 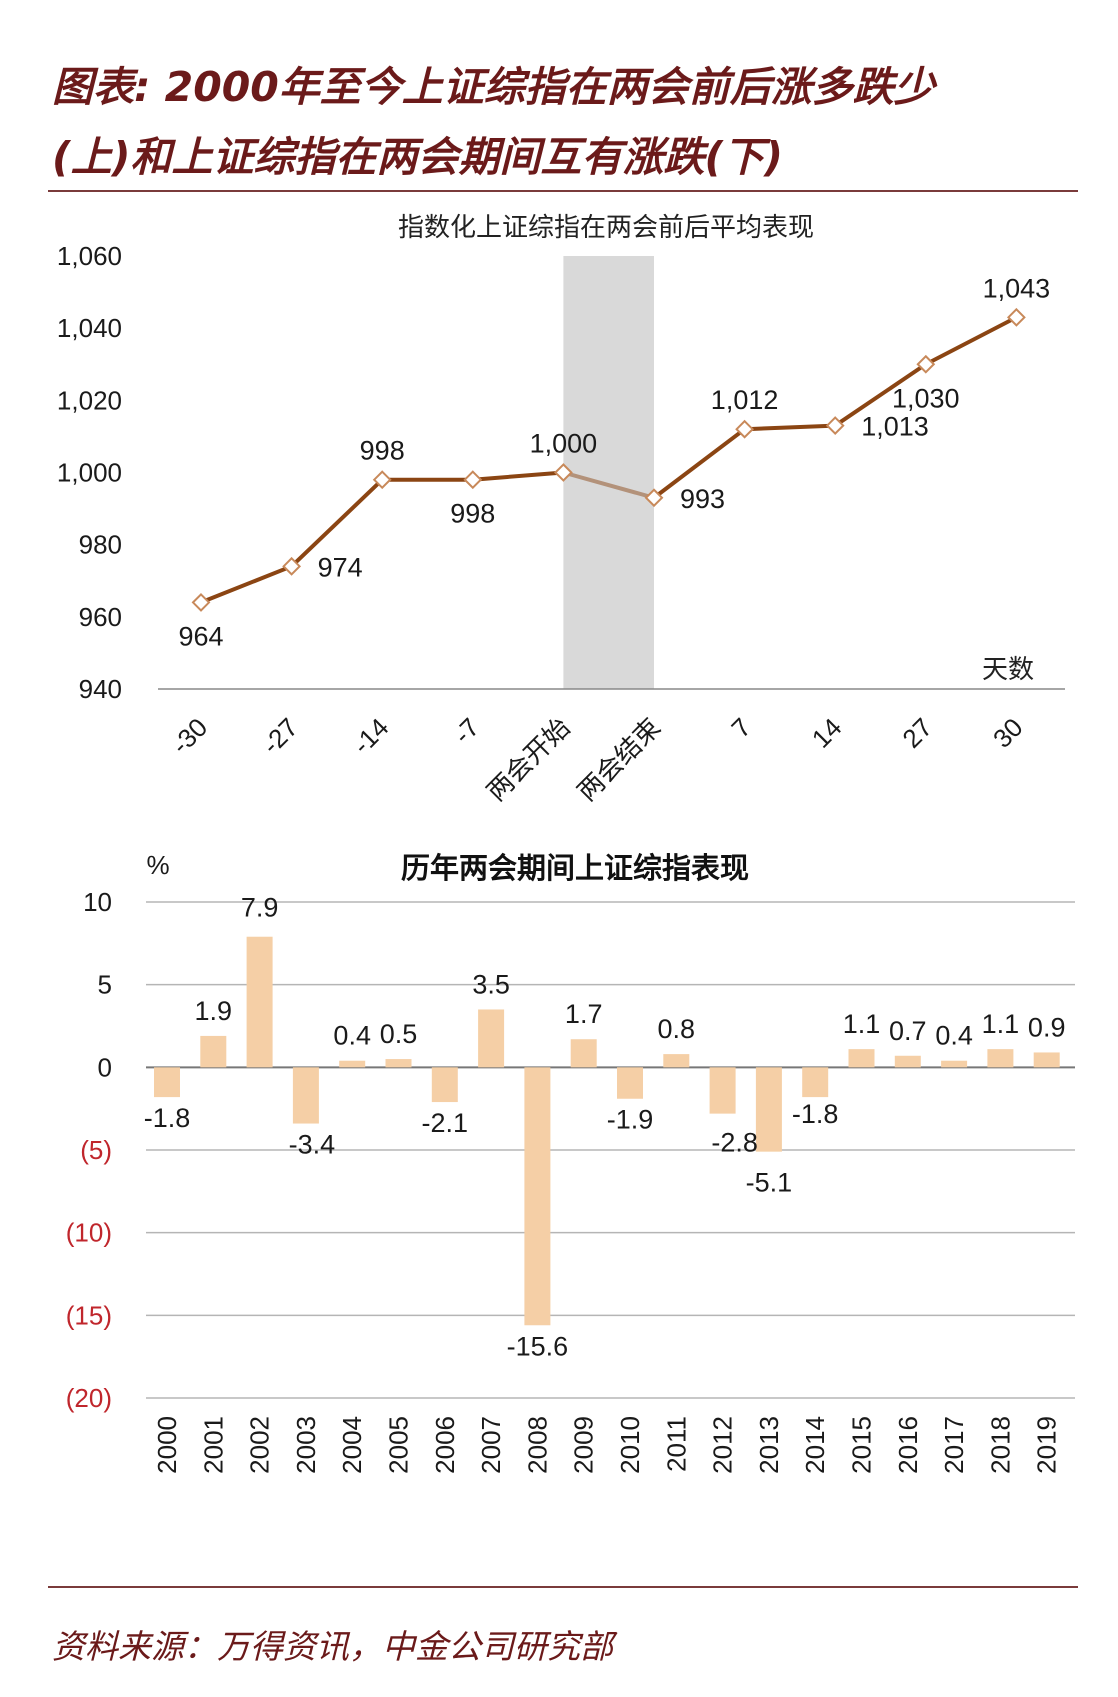 What do you see at coordinates (260, 908) in the screenshot?
I see `bar-data-label: 7.9` at bounding box center [260, 908].